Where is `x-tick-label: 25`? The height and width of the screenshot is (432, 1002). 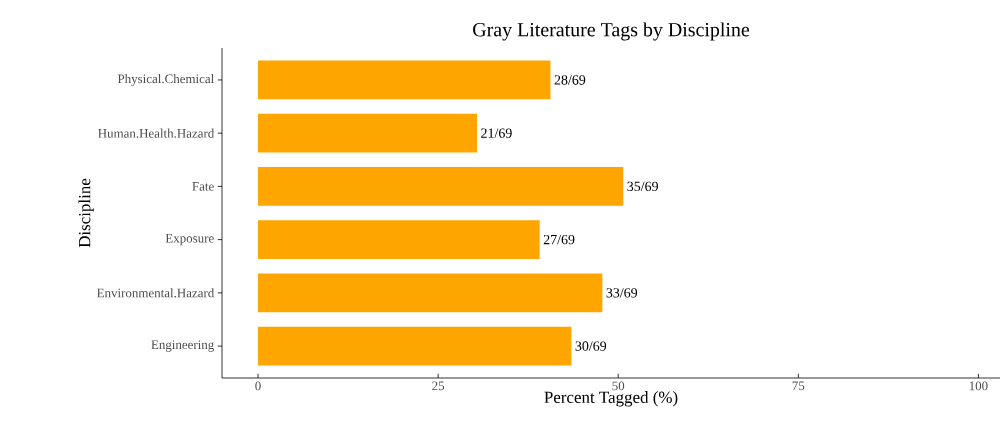
x-tick-label: 25 is located at coordinates (438, 386).